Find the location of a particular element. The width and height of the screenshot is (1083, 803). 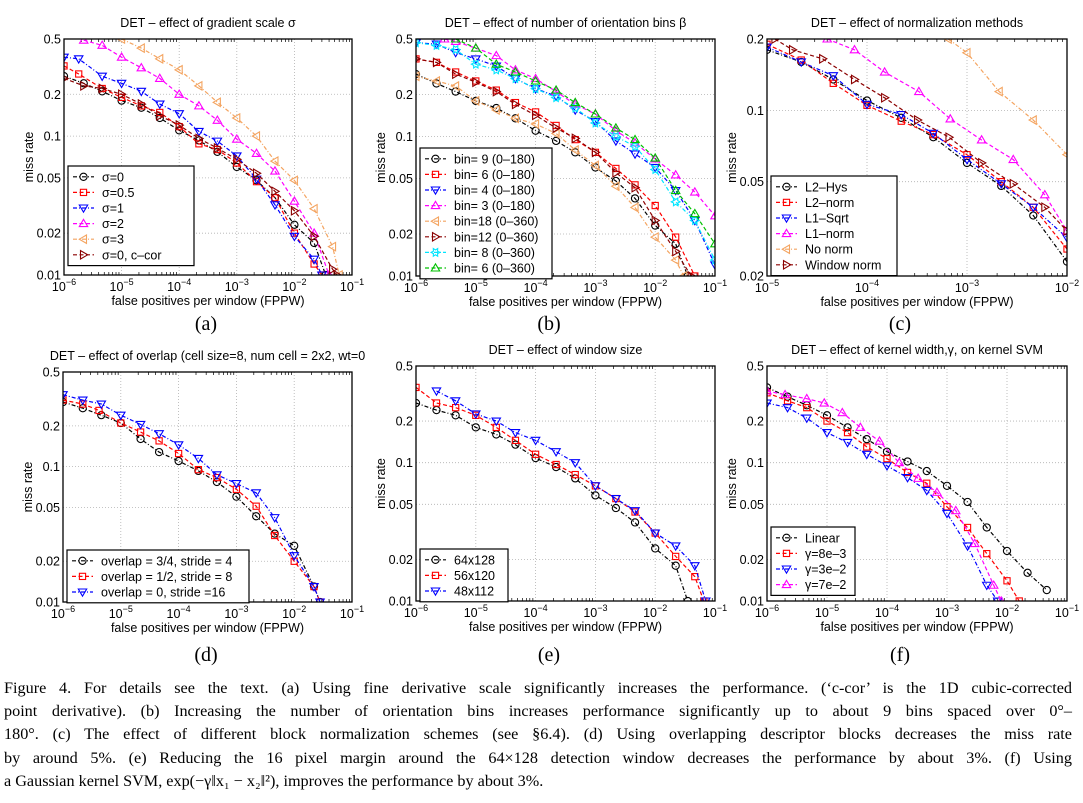

y-tick-label: 0.1 is located at coordinates (404, 463).